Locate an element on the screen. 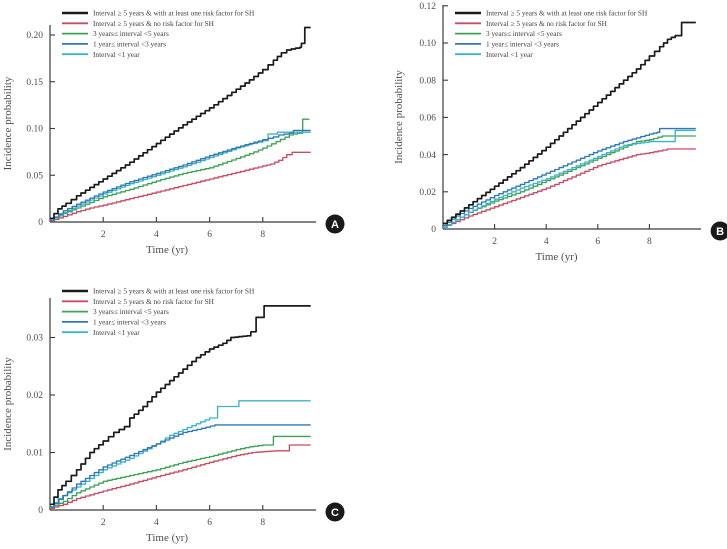 The image size is (727, 549). y-tick-label: 0.05 is located at coordinates (34, 176).